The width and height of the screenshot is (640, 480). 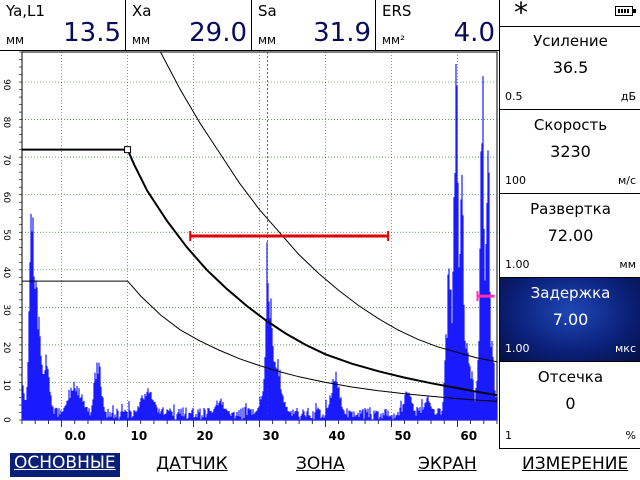 I want to click on readout-xa: Xa мм 29.0, so click(x=189, y=25).